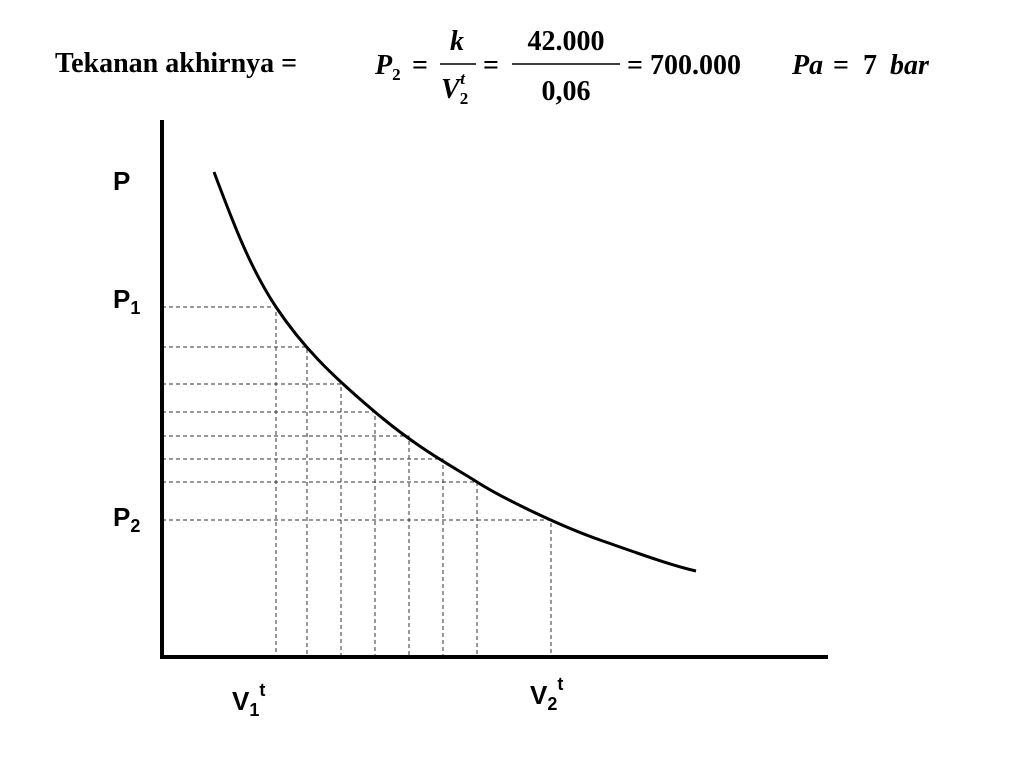 The width and height of the screenshot is (1024, 768). I want to click on y-marker: P1, so click(126, 301).